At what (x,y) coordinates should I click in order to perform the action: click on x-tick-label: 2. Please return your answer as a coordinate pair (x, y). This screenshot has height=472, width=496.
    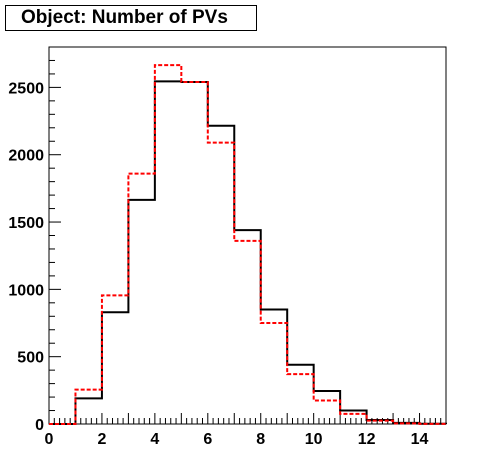
    Looking at the image, I should click on (101, 439).